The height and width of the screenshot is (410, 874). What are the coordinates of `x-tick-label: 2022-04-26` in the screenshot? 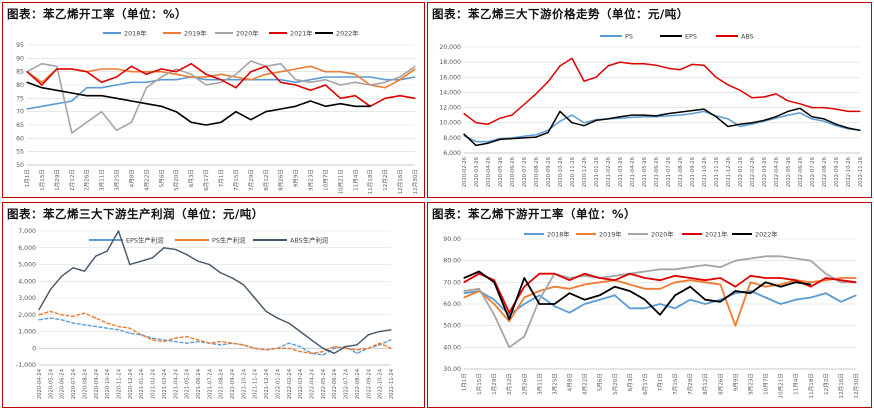 It's located at (777, 172).